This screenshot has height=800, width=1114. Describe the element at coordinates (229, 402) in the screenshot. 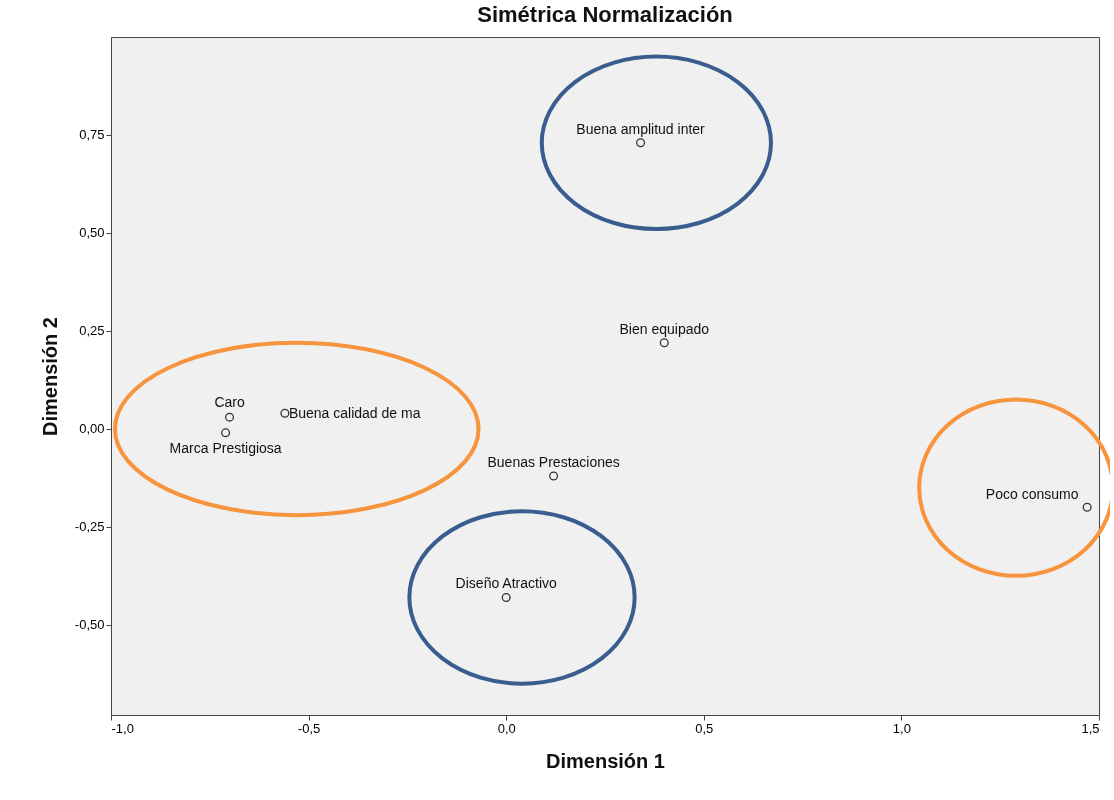

I see `annotation: Caro` at that location.